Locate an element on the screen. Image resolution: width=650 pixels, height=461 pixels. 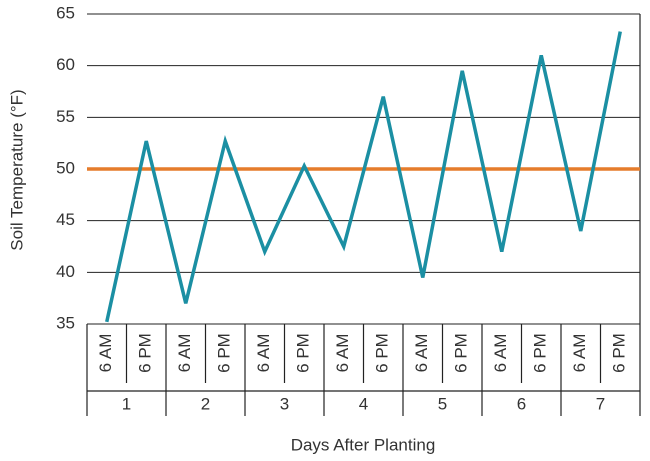
y-tick-label: 50 is located at coordinates (65, 167).